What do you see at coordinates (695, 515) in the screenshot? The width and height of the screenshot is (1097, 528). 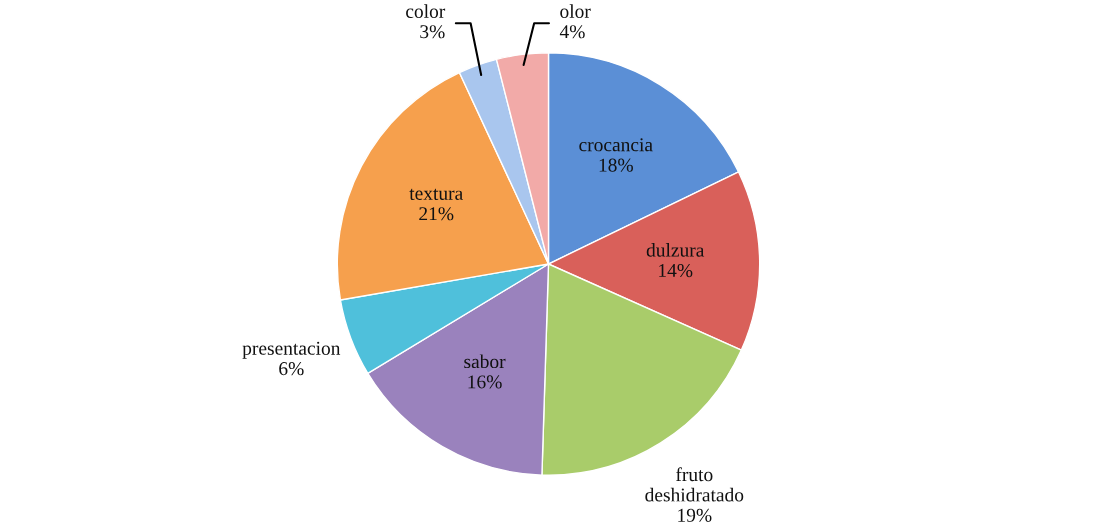 I see `data-label: 19%` at bounding box center [695, 515].